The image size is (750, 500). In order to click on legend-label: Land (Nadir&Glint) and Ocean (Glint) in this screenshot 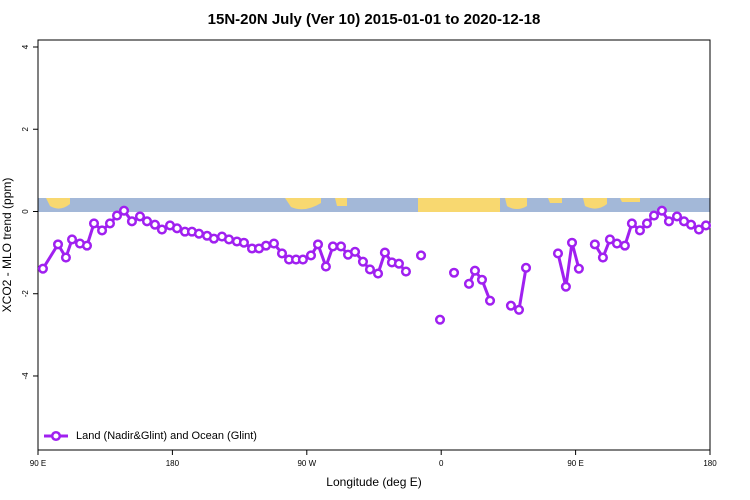, I will do `click(166, 436)`.